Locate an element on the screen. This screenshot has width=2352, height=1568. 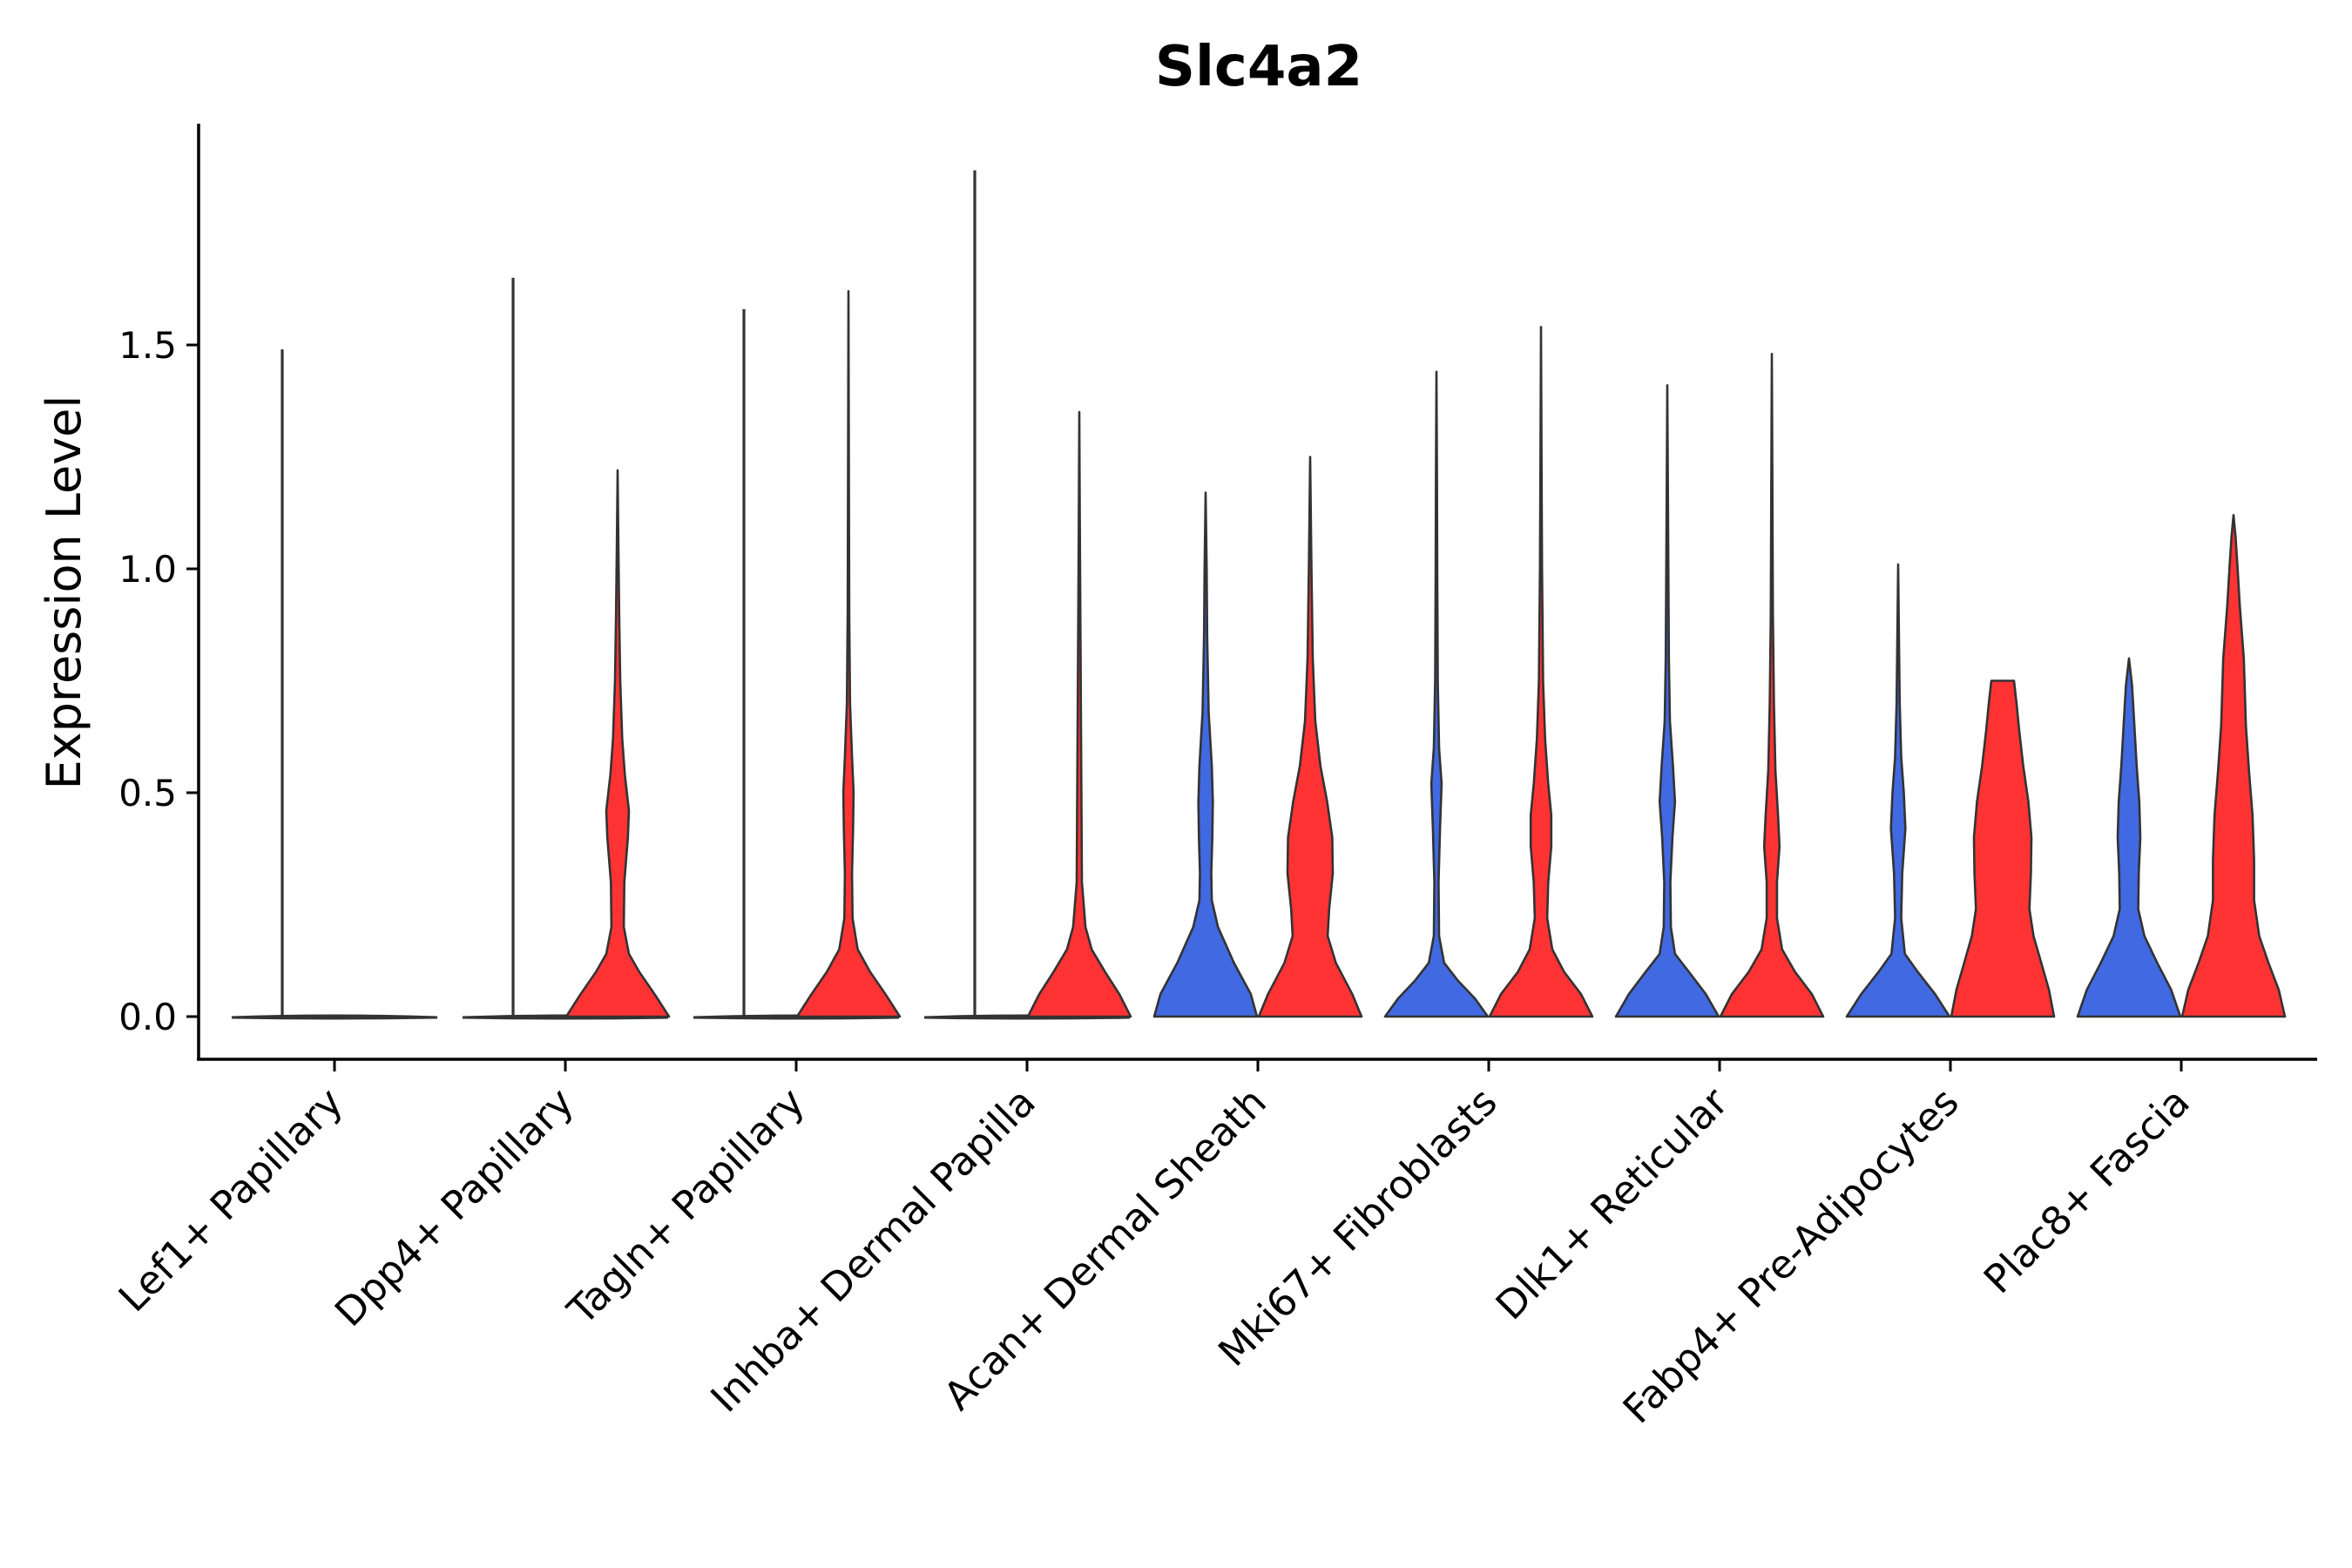
y-axis-ticks: 0.0 0.5 1.0 1.5 is located at coordinates (158, 681).